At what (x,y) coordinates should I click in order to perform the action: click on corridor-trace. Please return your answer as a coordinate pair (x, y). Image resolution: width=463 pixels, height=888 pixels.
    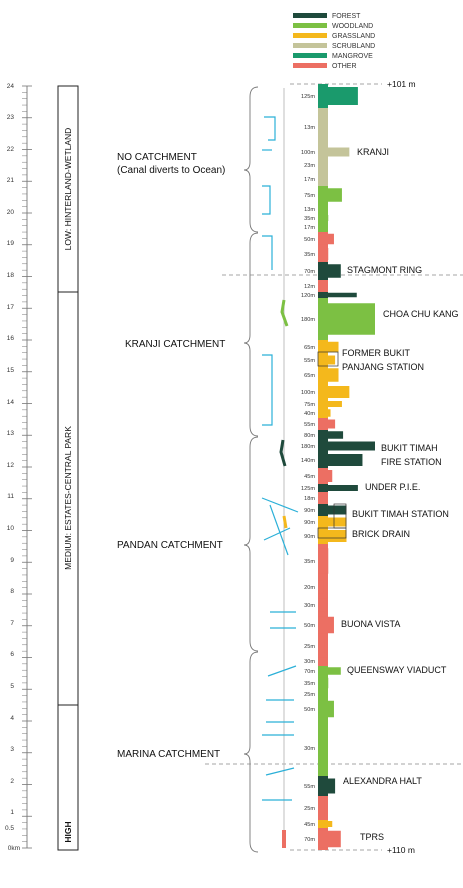
    Looking at the image, I should click on (284, 468).